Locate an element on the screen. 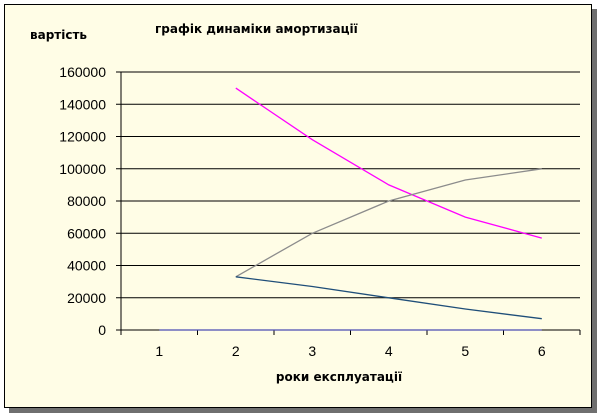 The image size is (599, 418). y-tick-label: 120000 is located at coordinates (82, 137).